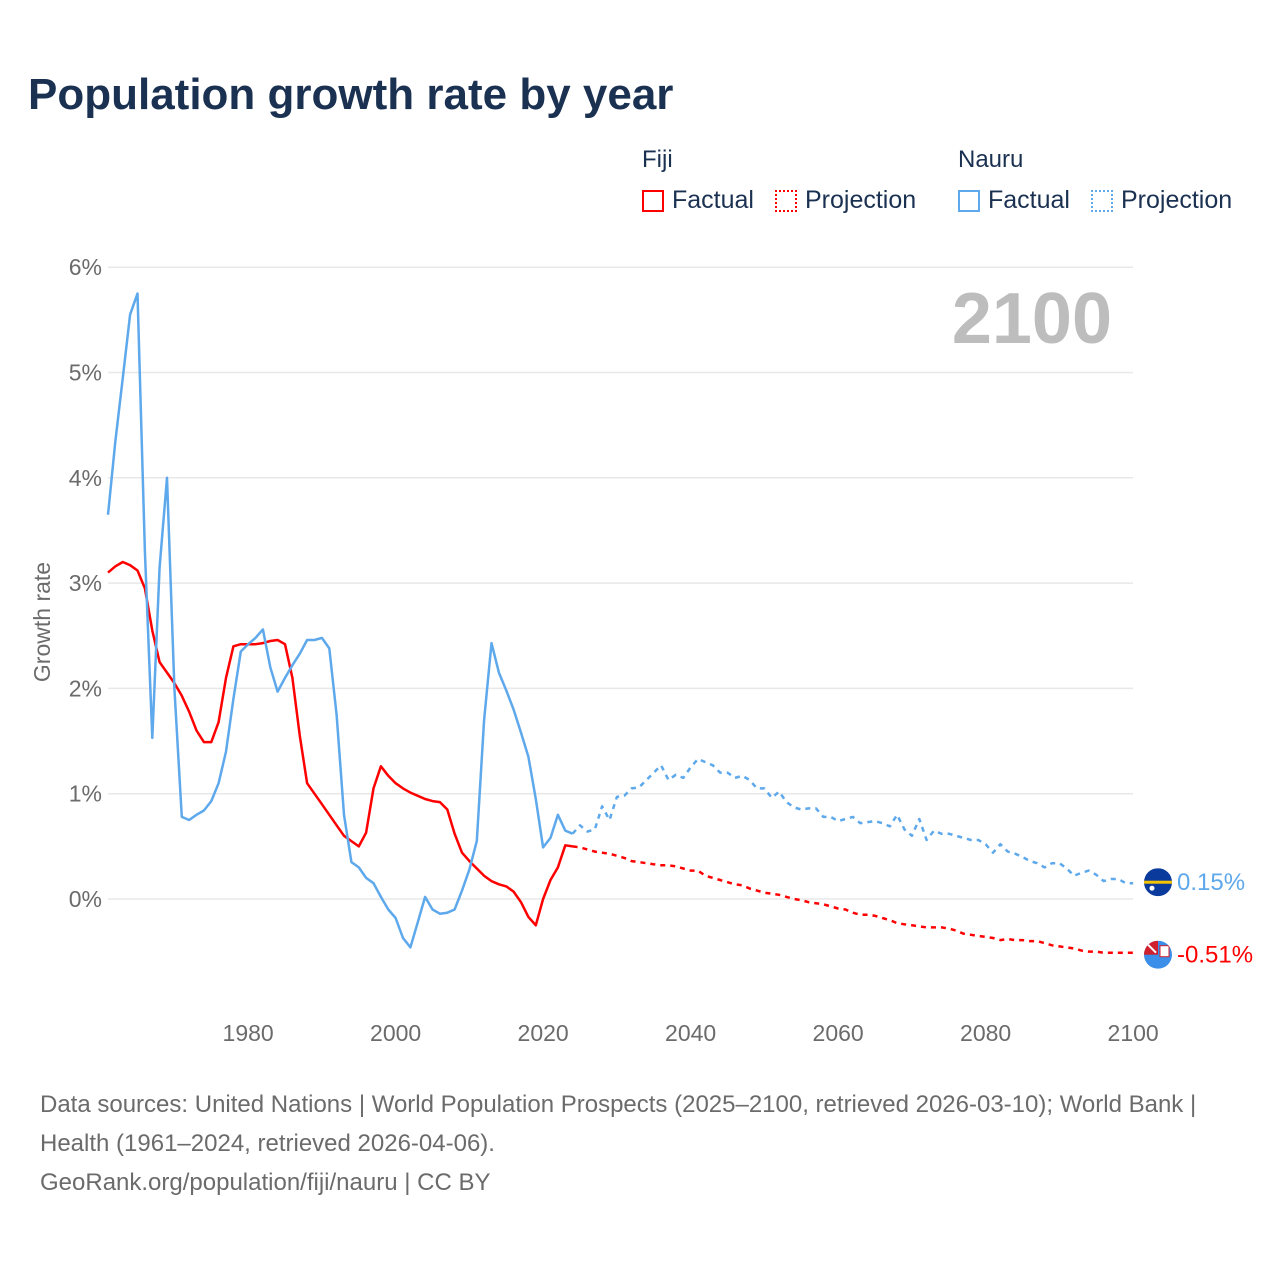 The height and width of the screenshot is (1280, 1280). I want to click on legend-nauru-factual: Factual, so click(1014, 200).